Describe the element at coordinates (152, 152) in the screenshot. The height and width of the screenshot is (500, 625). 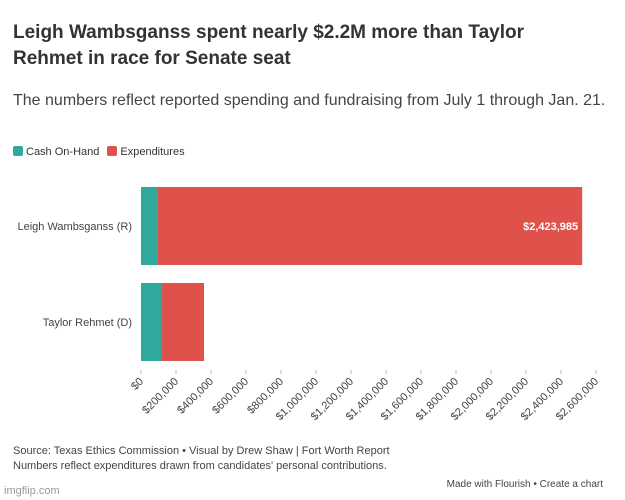
I see `legend-label: Expenditures` at that location.